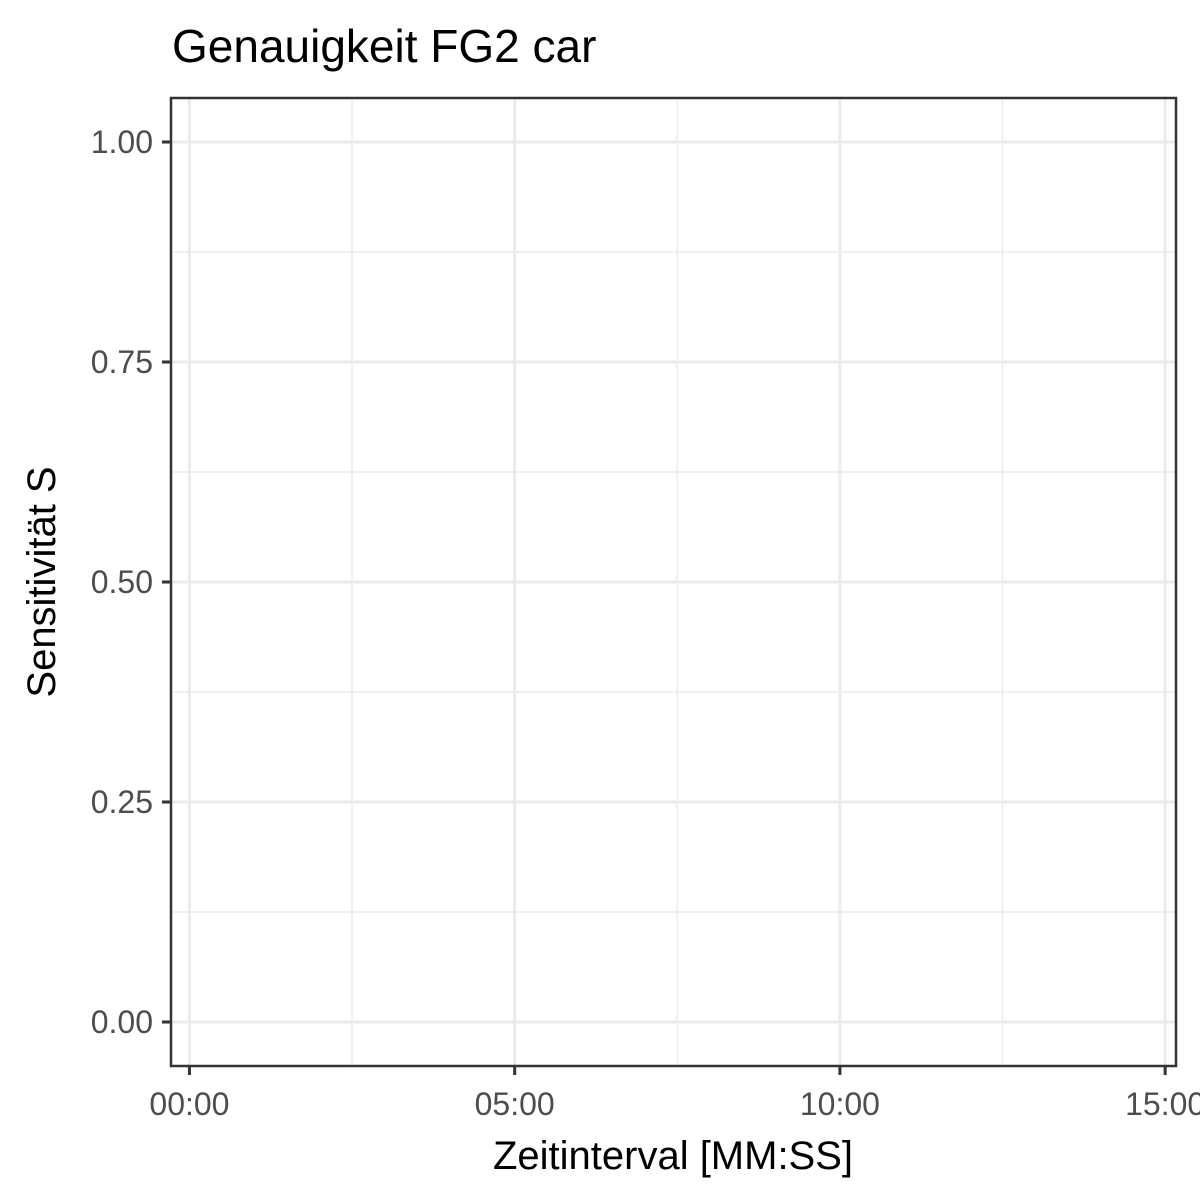  I want to click on x-tick-label: 05:00, so click(515, 1104).